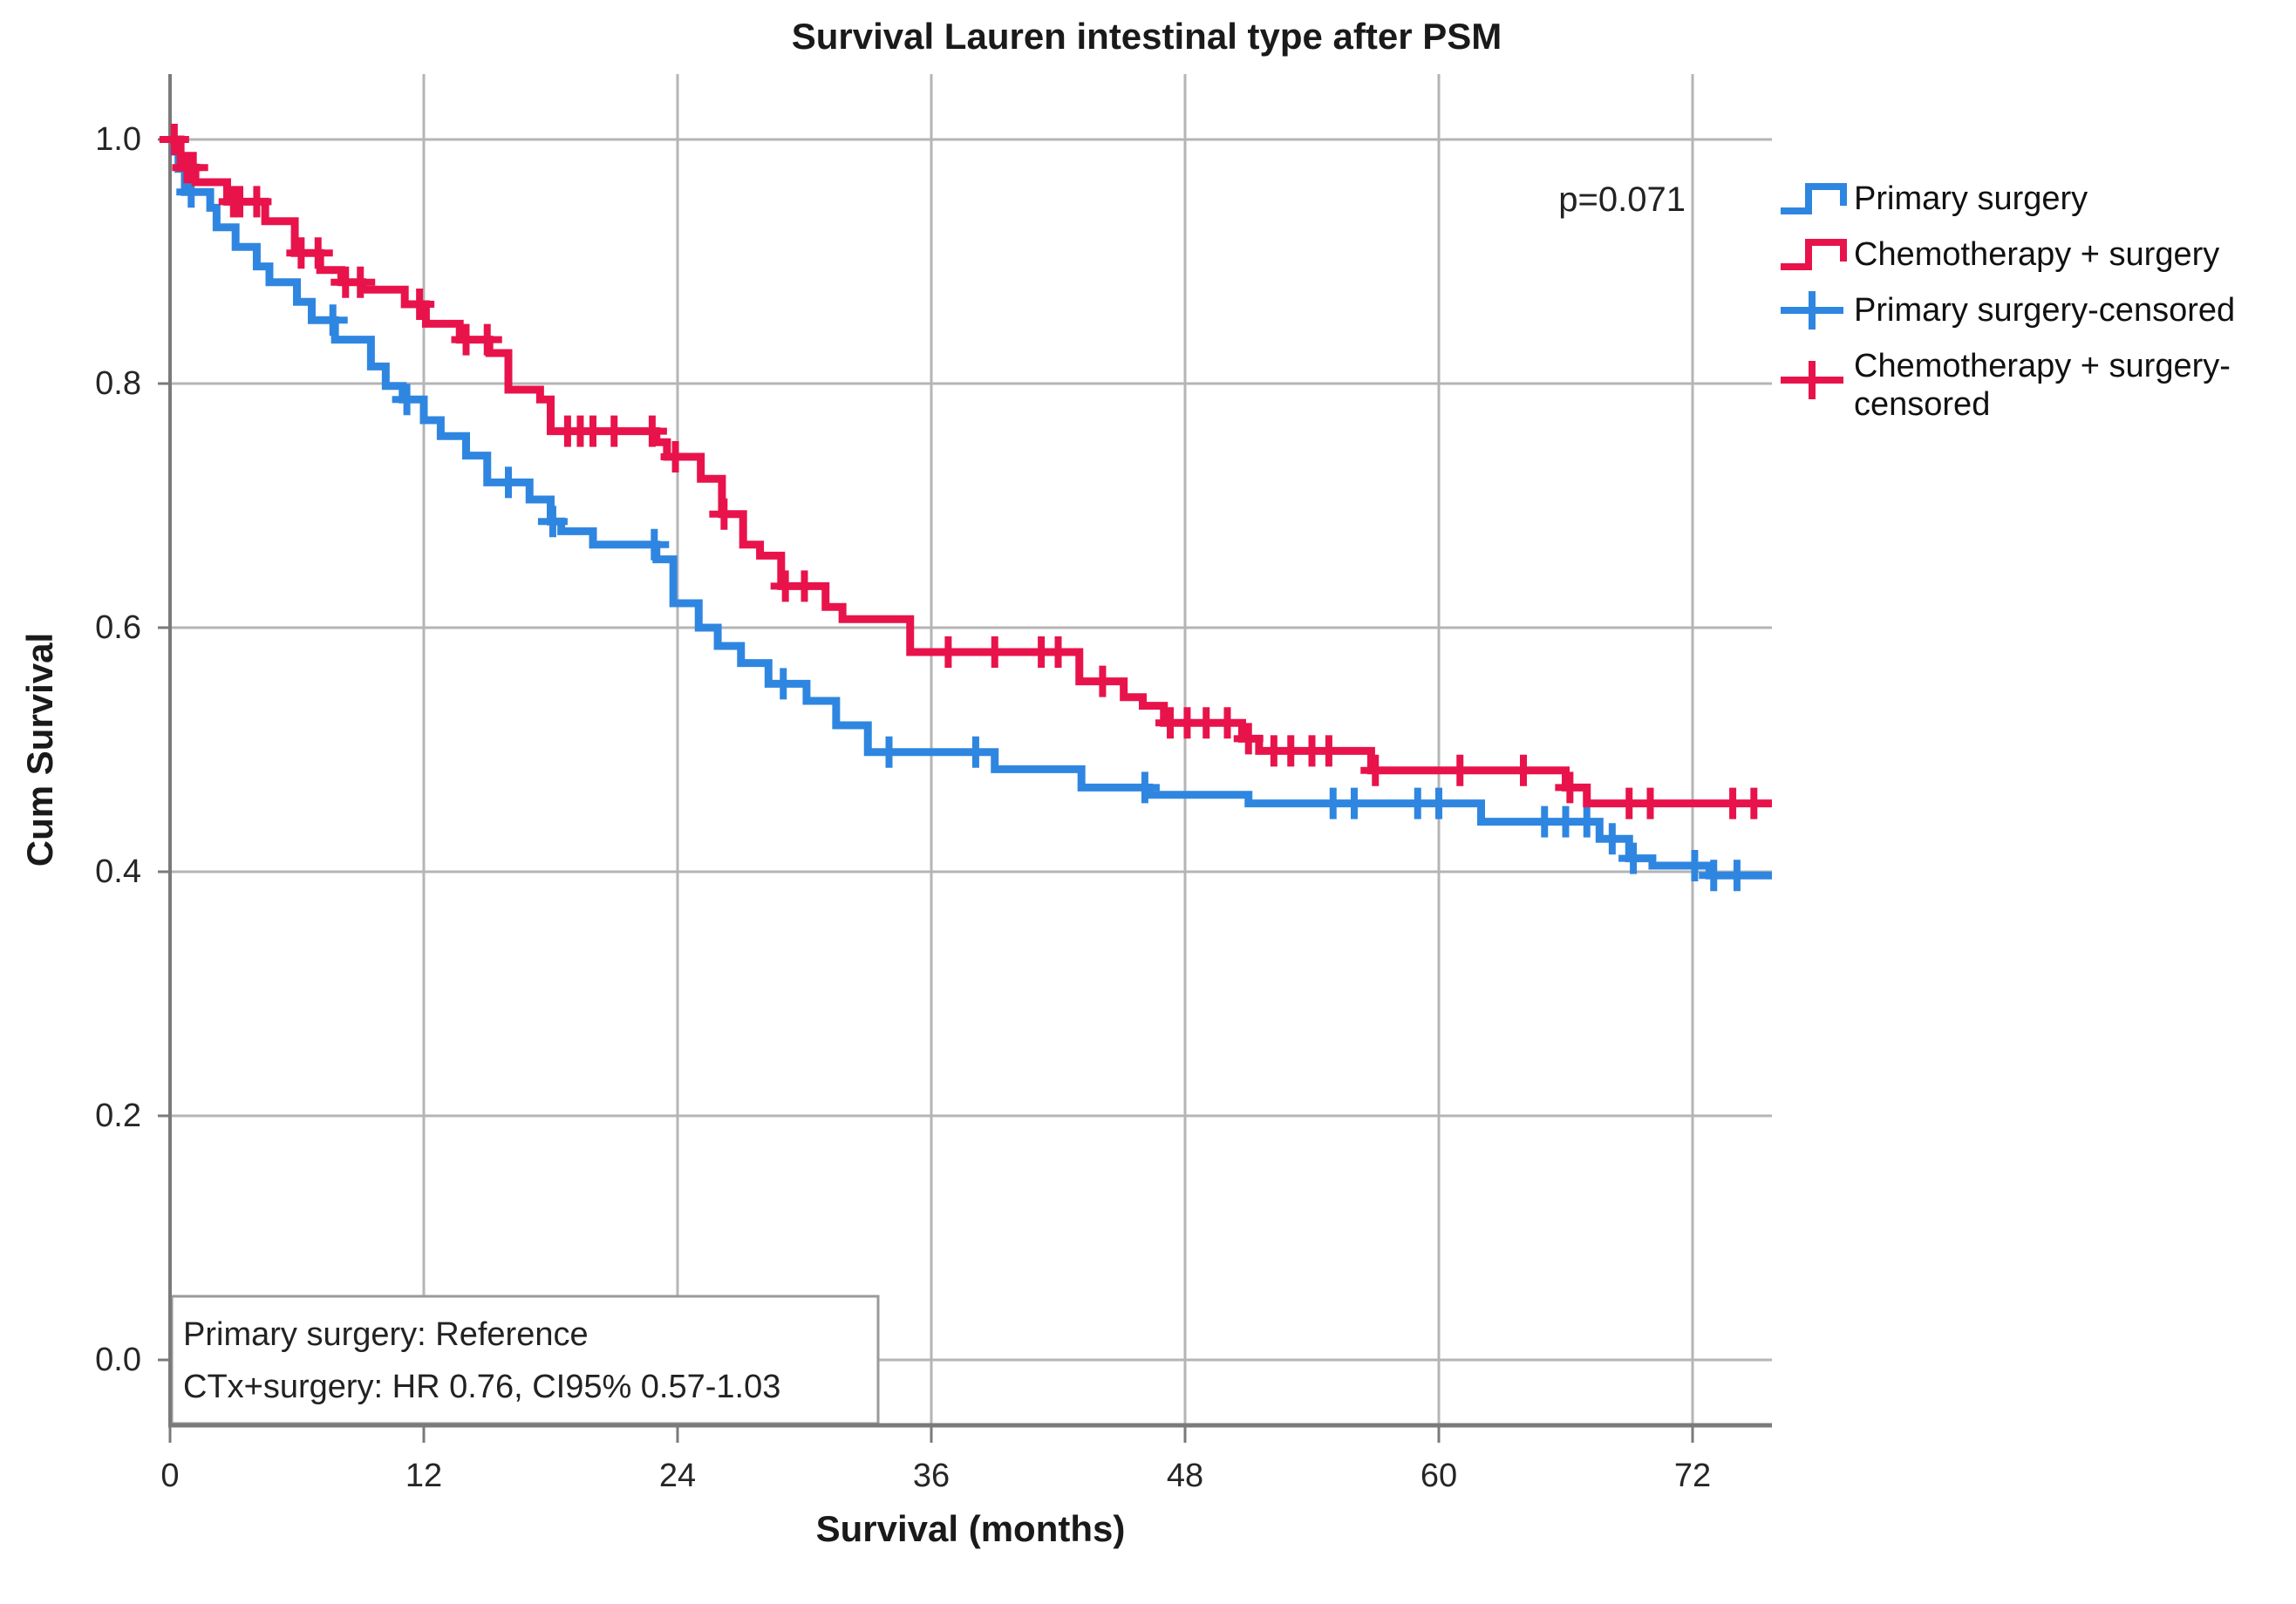 The width and height of the screenshot is (2296, 1604). What do you see at coordinates (931, 1476) in the screenshot?
I see `x-tick-label: 36` at bounding box center [931, 1476].